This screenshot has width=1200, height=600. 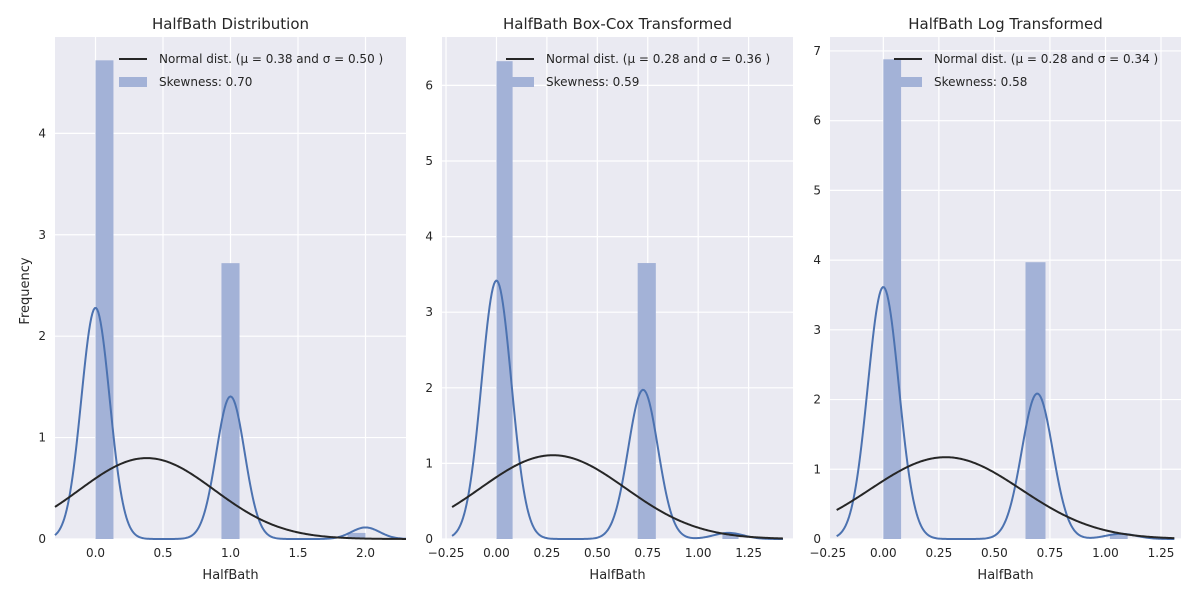 I want to click on x-tick-label: 1.5, so click(x=297, y=553).